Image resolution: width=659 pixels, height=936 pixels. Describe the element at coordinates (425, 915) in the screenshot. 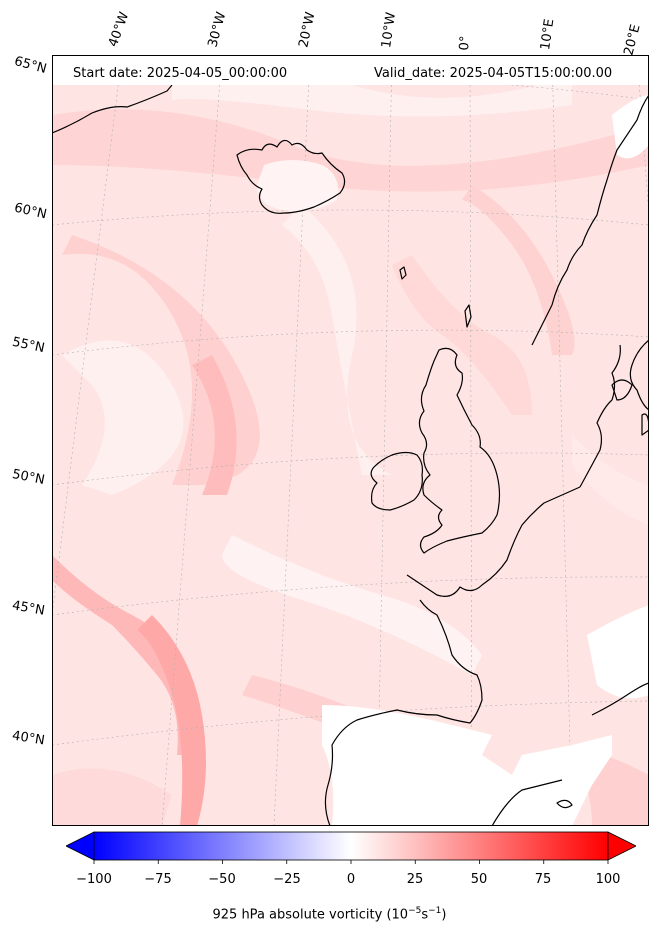

I see `colorbar-label-mid: s` at that location.